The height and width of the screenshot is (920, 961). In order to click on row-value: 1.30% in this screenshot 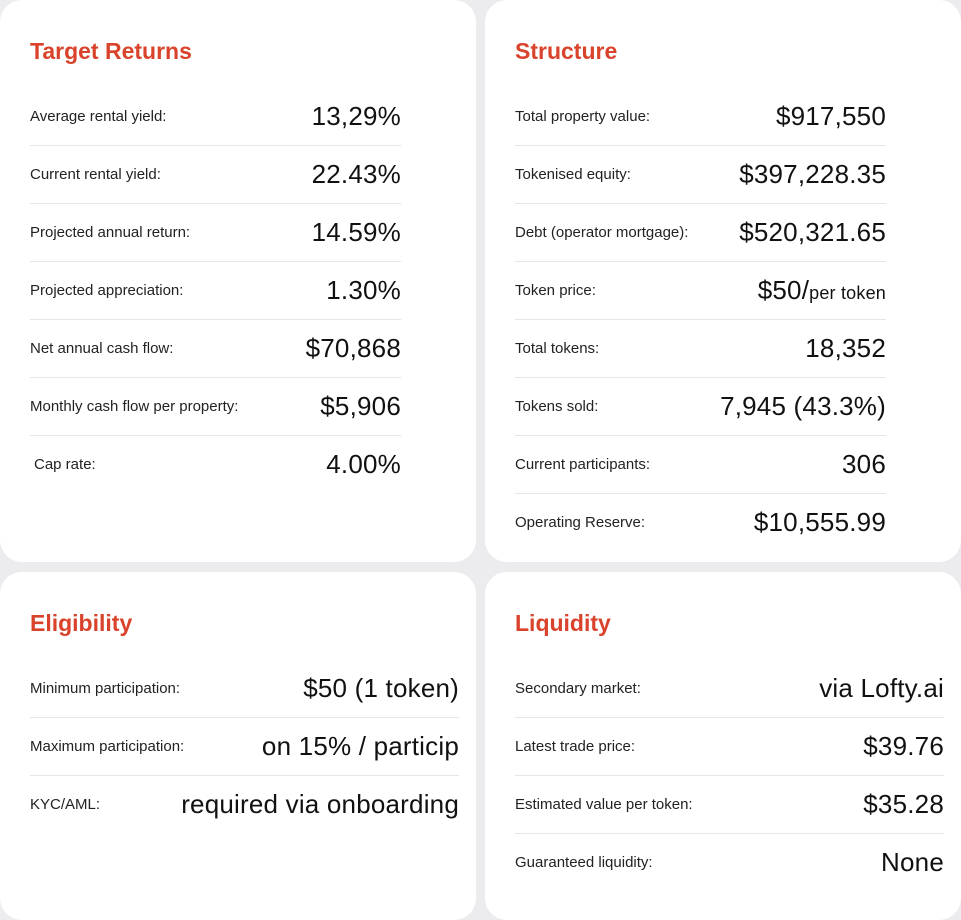, I will do `click(363, 290)`.